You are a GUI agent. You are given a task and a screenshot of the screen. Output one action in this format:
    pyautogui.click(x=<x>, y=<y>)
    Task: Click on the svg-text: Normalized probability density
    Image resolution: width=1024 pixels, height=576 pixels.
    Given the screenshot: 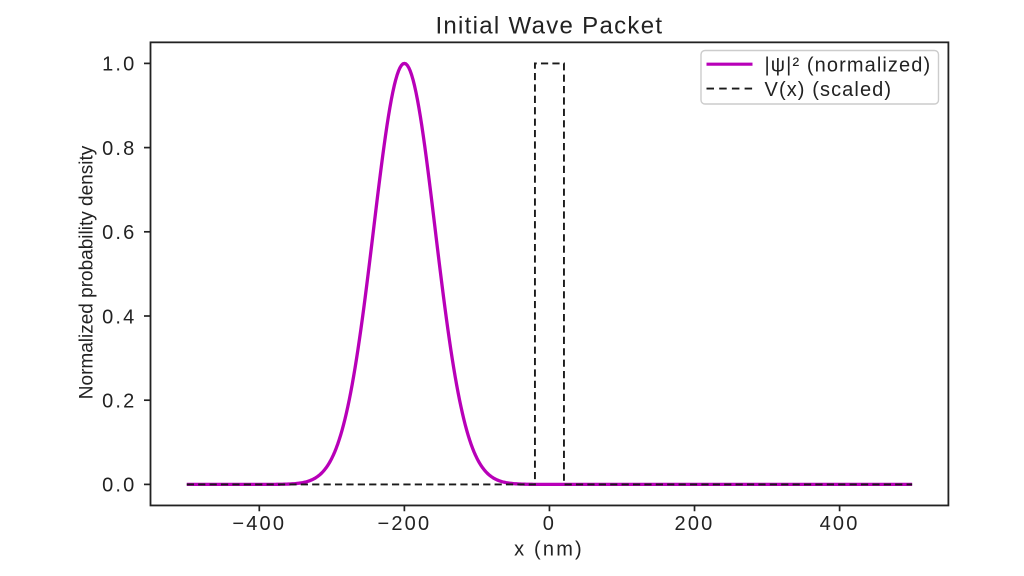 What is the action you would take?
    pyautogui.click(x=86, y=272)
    